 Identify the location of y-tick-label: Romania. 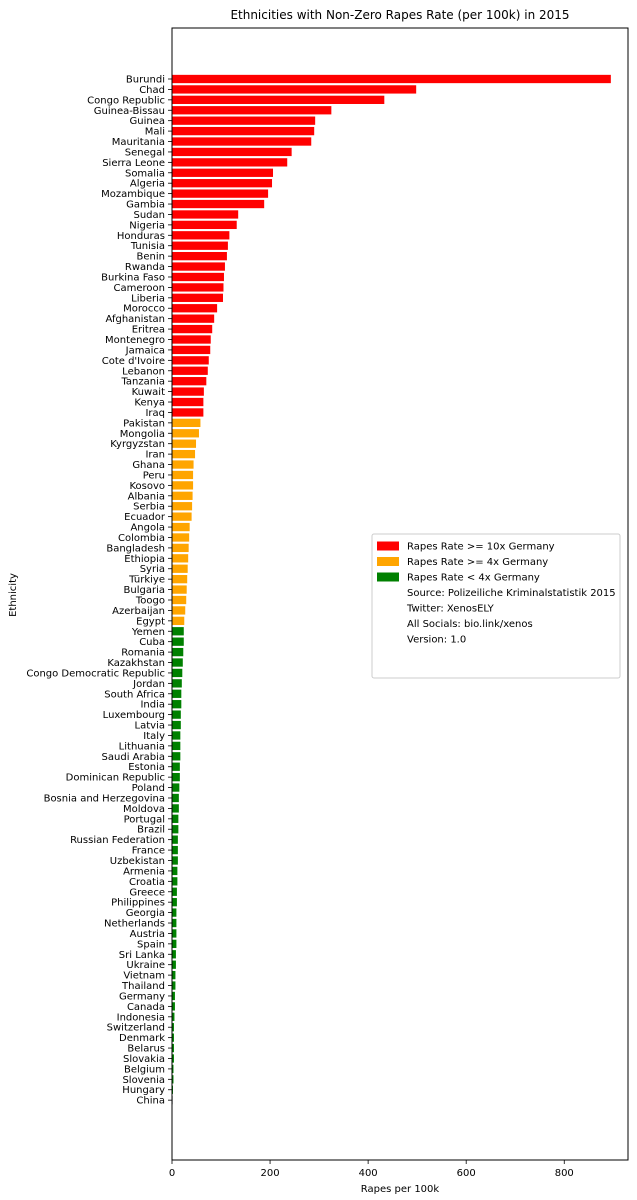
(143, 653).